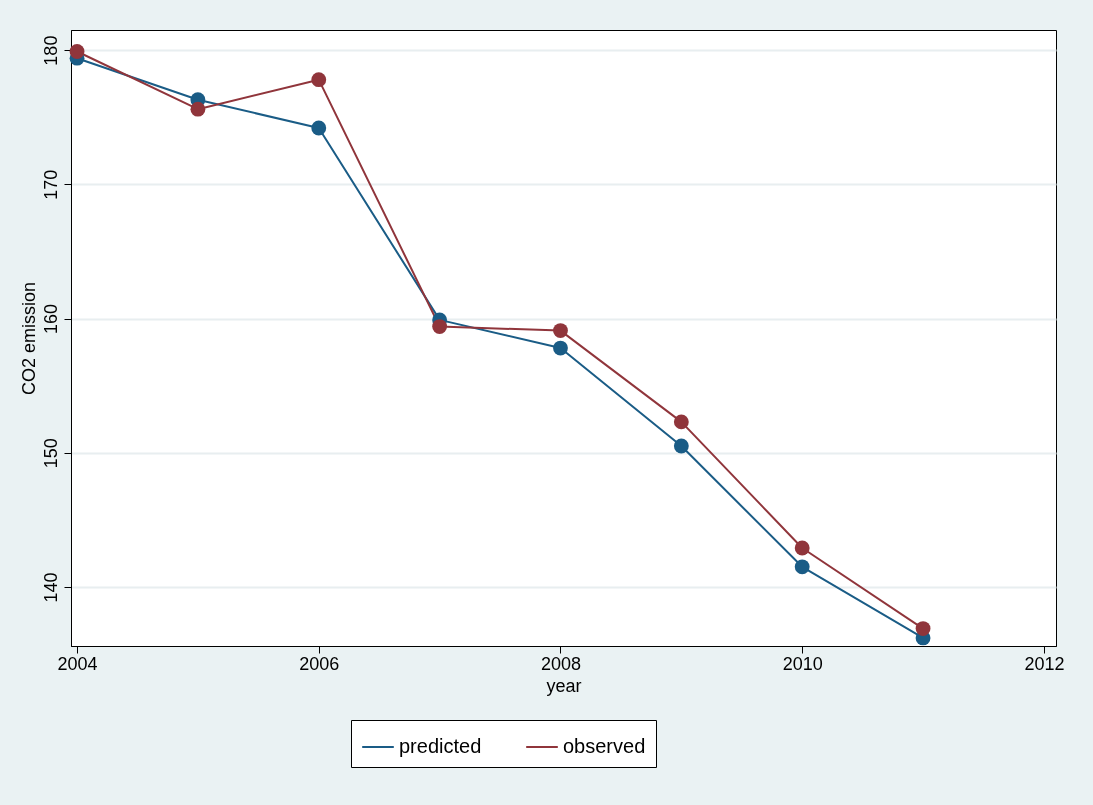 This screenshot has height=805, width=1093. I want to click on y-tick-label: 170, so click(50, 184).